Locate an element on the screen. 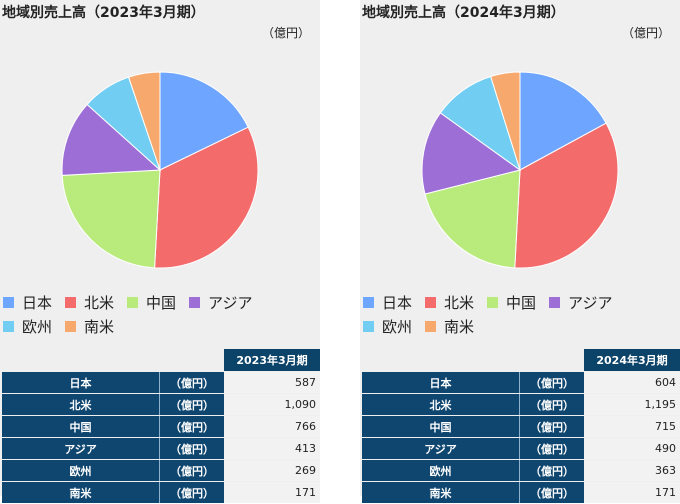 This screenshot has width=680, height=504. table-row: 日本 （億円） 604 is located at coordinates (521, 382).